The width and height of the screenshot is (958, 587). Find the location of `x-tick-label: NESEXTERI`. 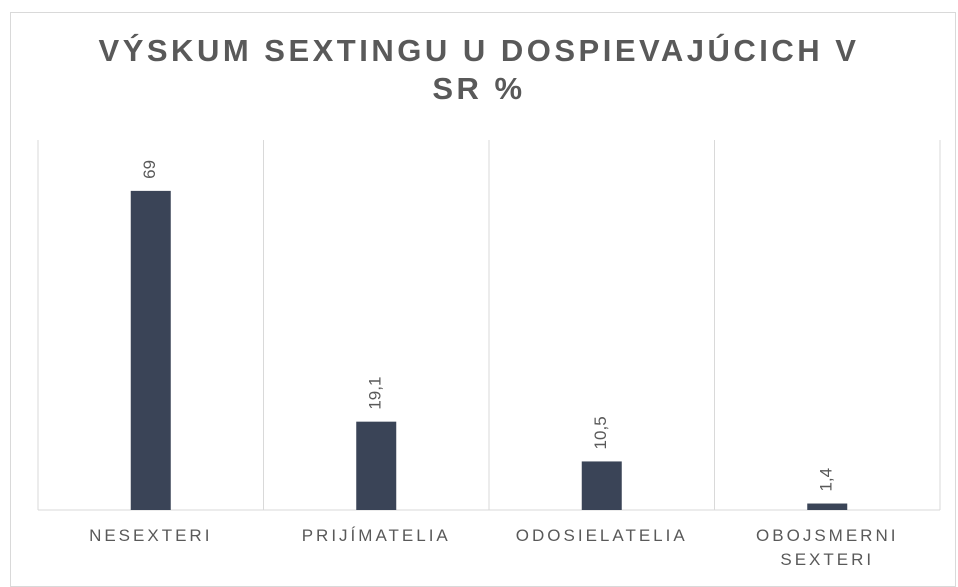

x-tick-label: NESEXTERI is located at coordinates (151, 535).